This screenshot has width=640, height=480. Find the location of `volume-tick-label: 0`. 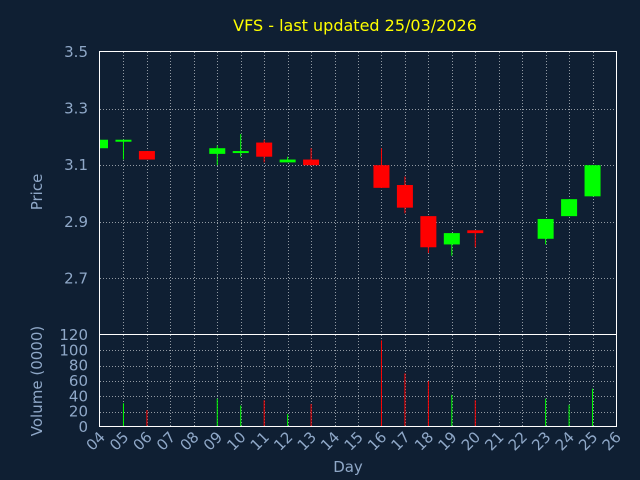

volume-tick-label: 0 is located at coordinates (83, 427).